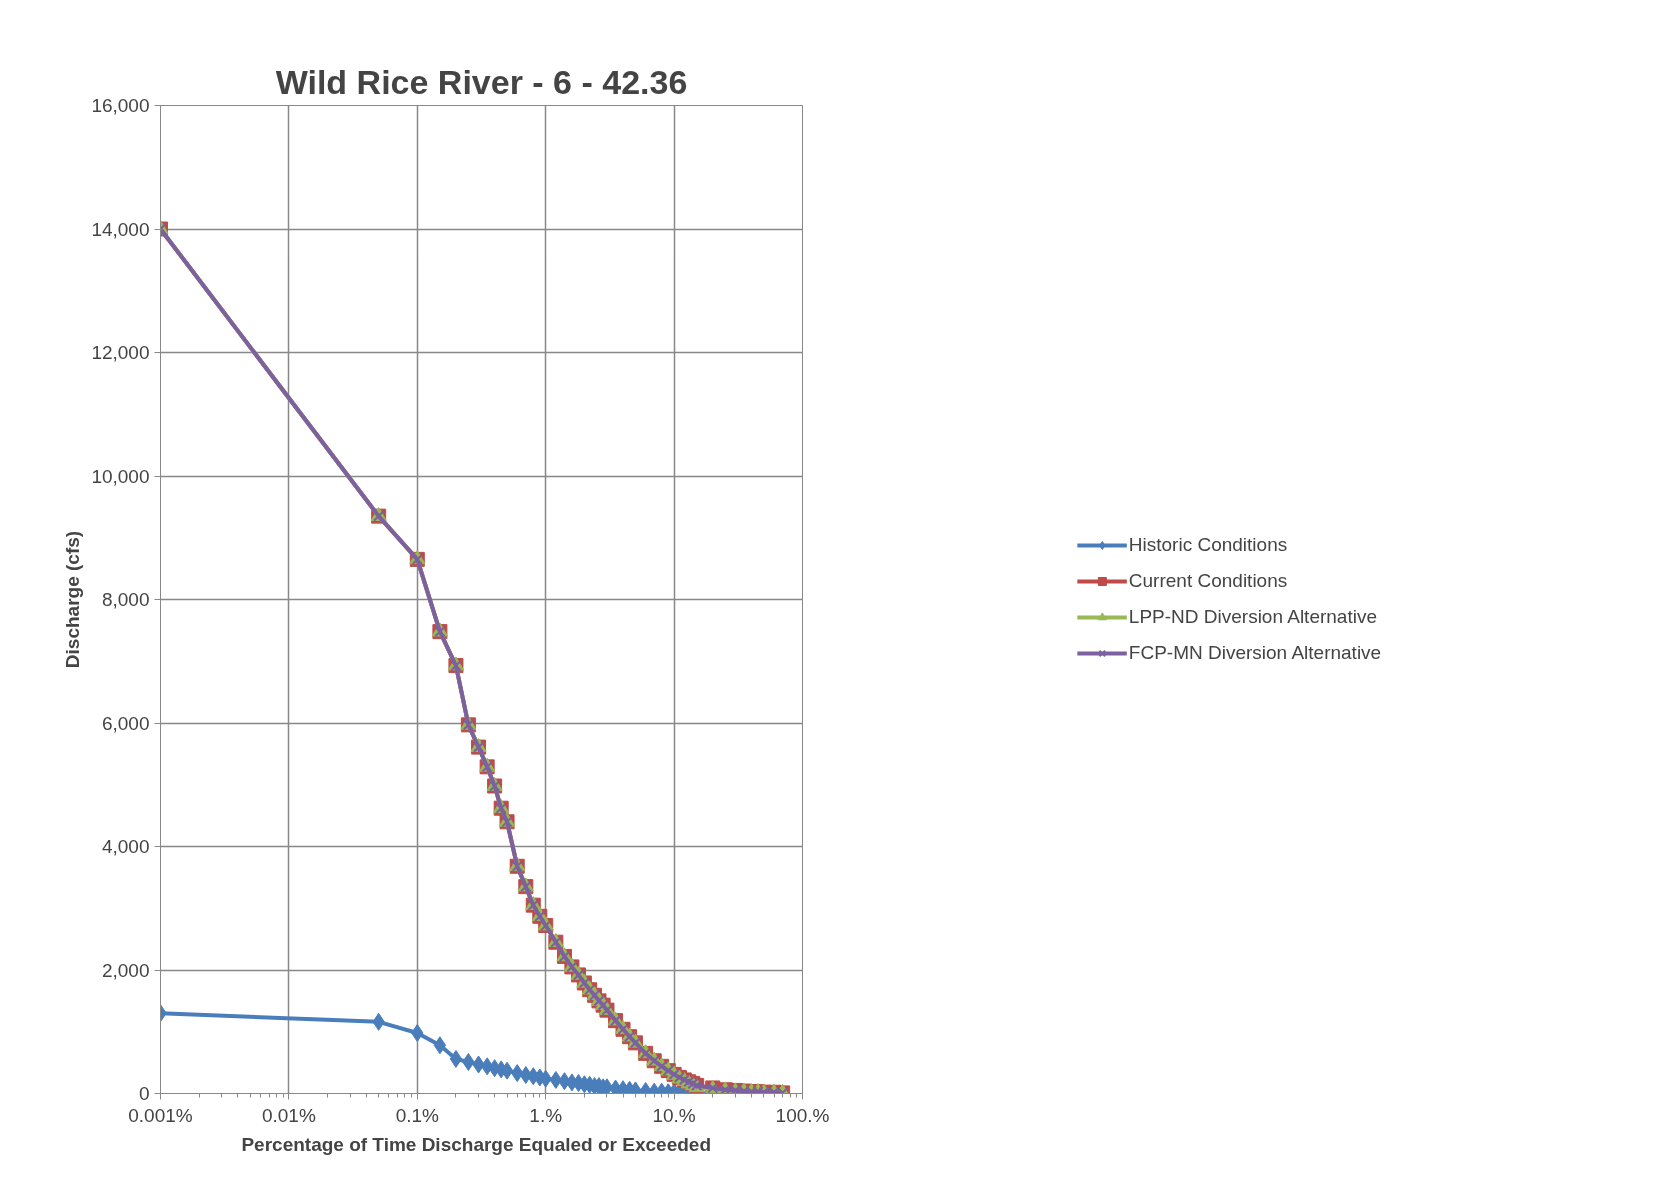 The width and height of the screenshot is (1656, 1201). Describe the element at coordinates (160, 1115) in the screenshot. I see `x-tick-label: 0.001%` at that location.